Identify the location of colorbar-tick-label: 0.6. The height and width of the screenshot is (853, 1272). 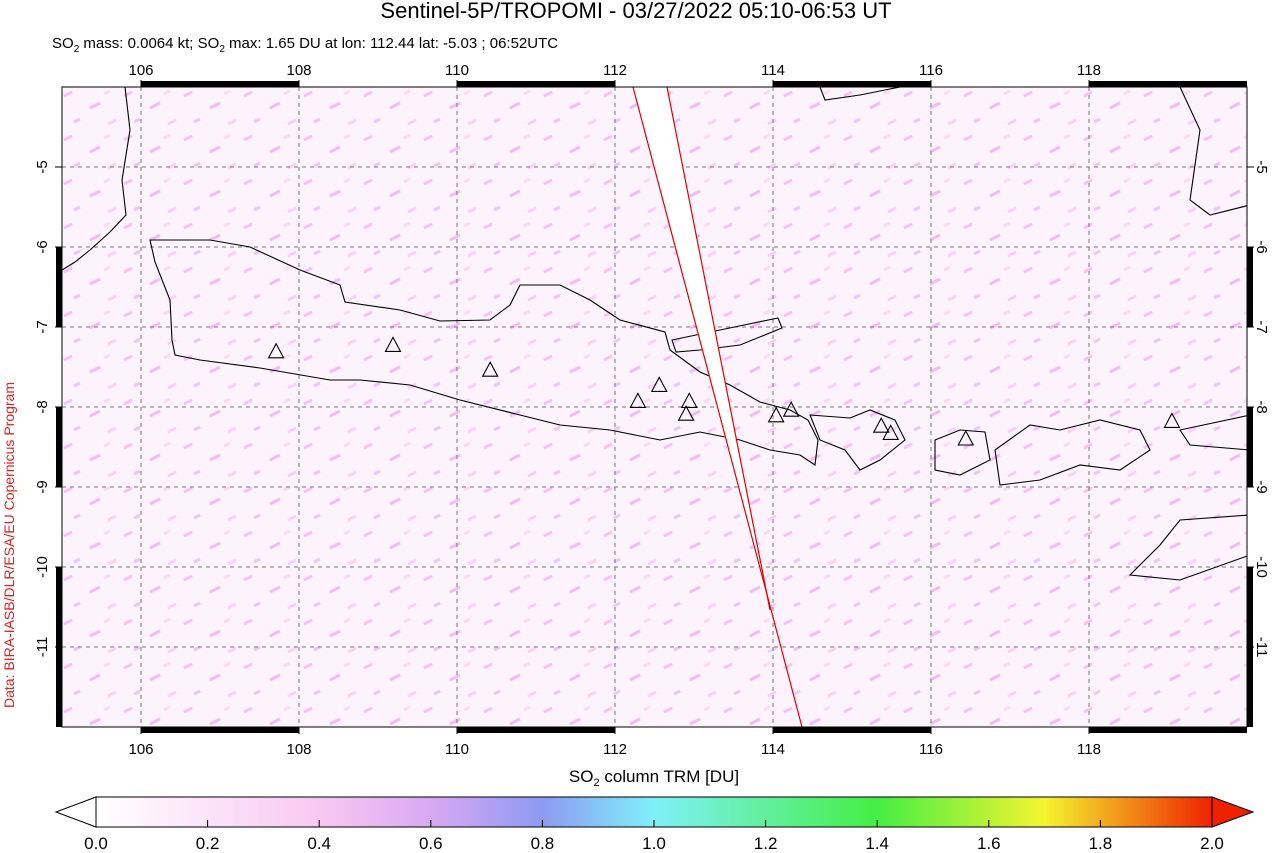
(431, 843).